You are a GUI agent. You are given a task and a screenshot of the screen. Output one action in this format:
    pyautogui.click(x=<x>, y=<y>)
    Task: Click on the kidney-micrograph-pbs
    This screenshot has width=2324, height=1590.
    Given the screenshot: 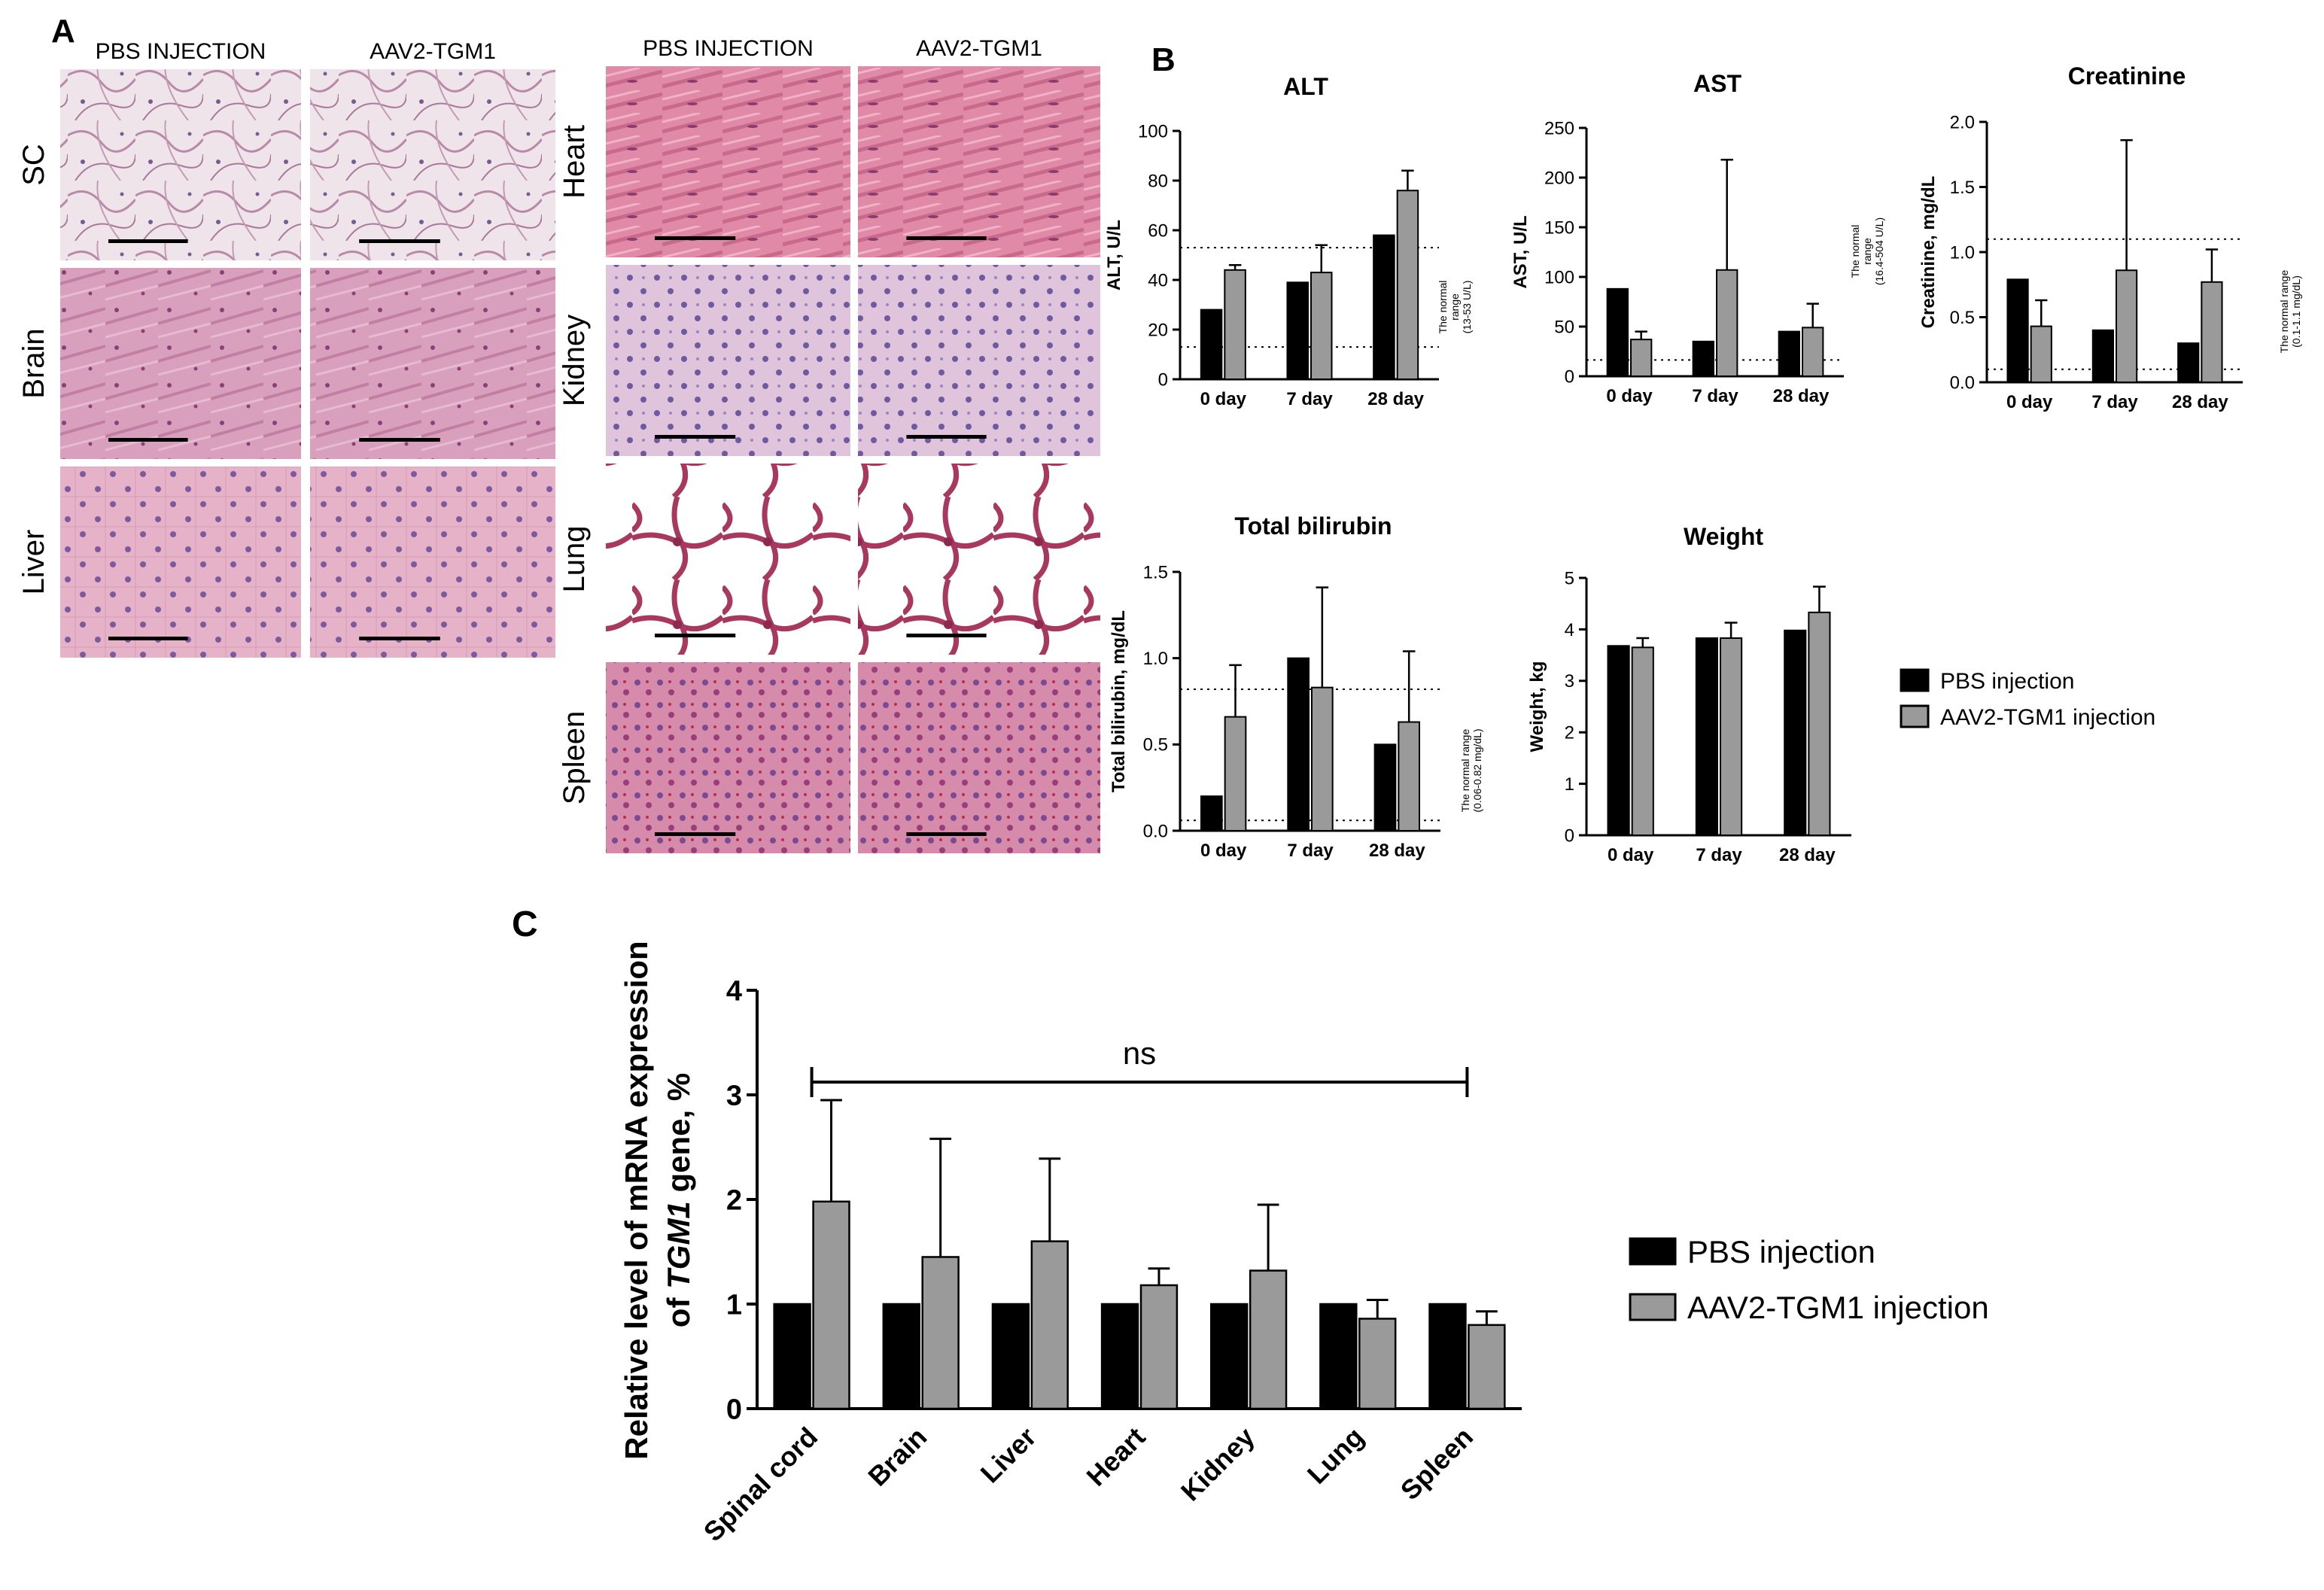 What is the action you would take?
    pyautogui.click(x=728, y=360)
    